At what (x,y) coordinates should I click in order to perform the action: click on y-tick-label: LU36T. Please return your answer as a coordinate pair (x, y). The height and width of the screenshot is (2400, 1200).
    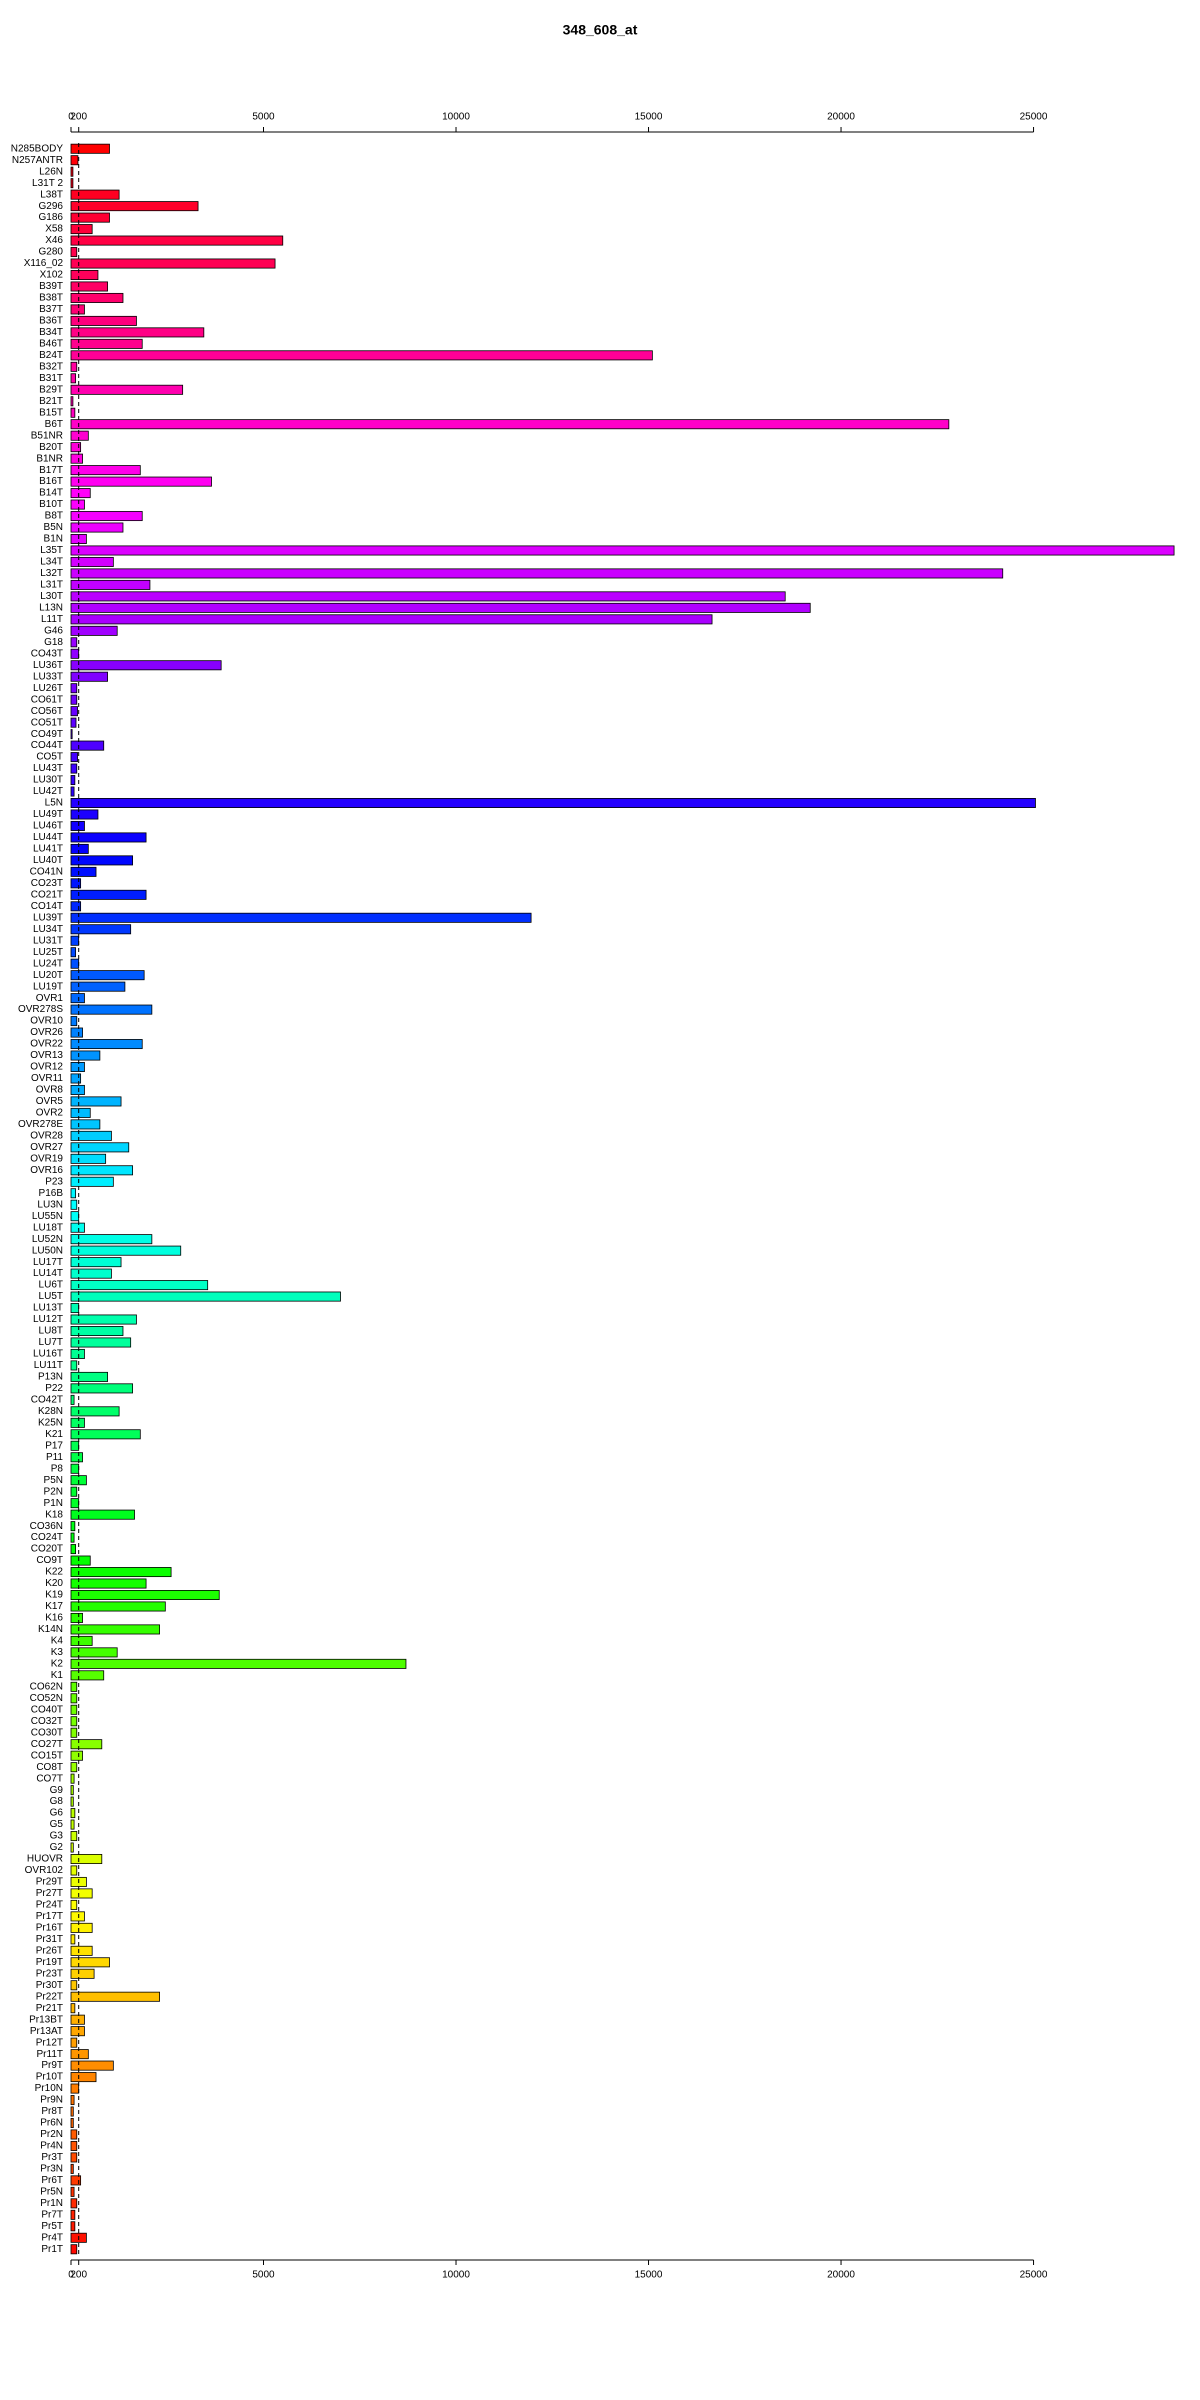
    Looking at the image, I should click on (48, 665).